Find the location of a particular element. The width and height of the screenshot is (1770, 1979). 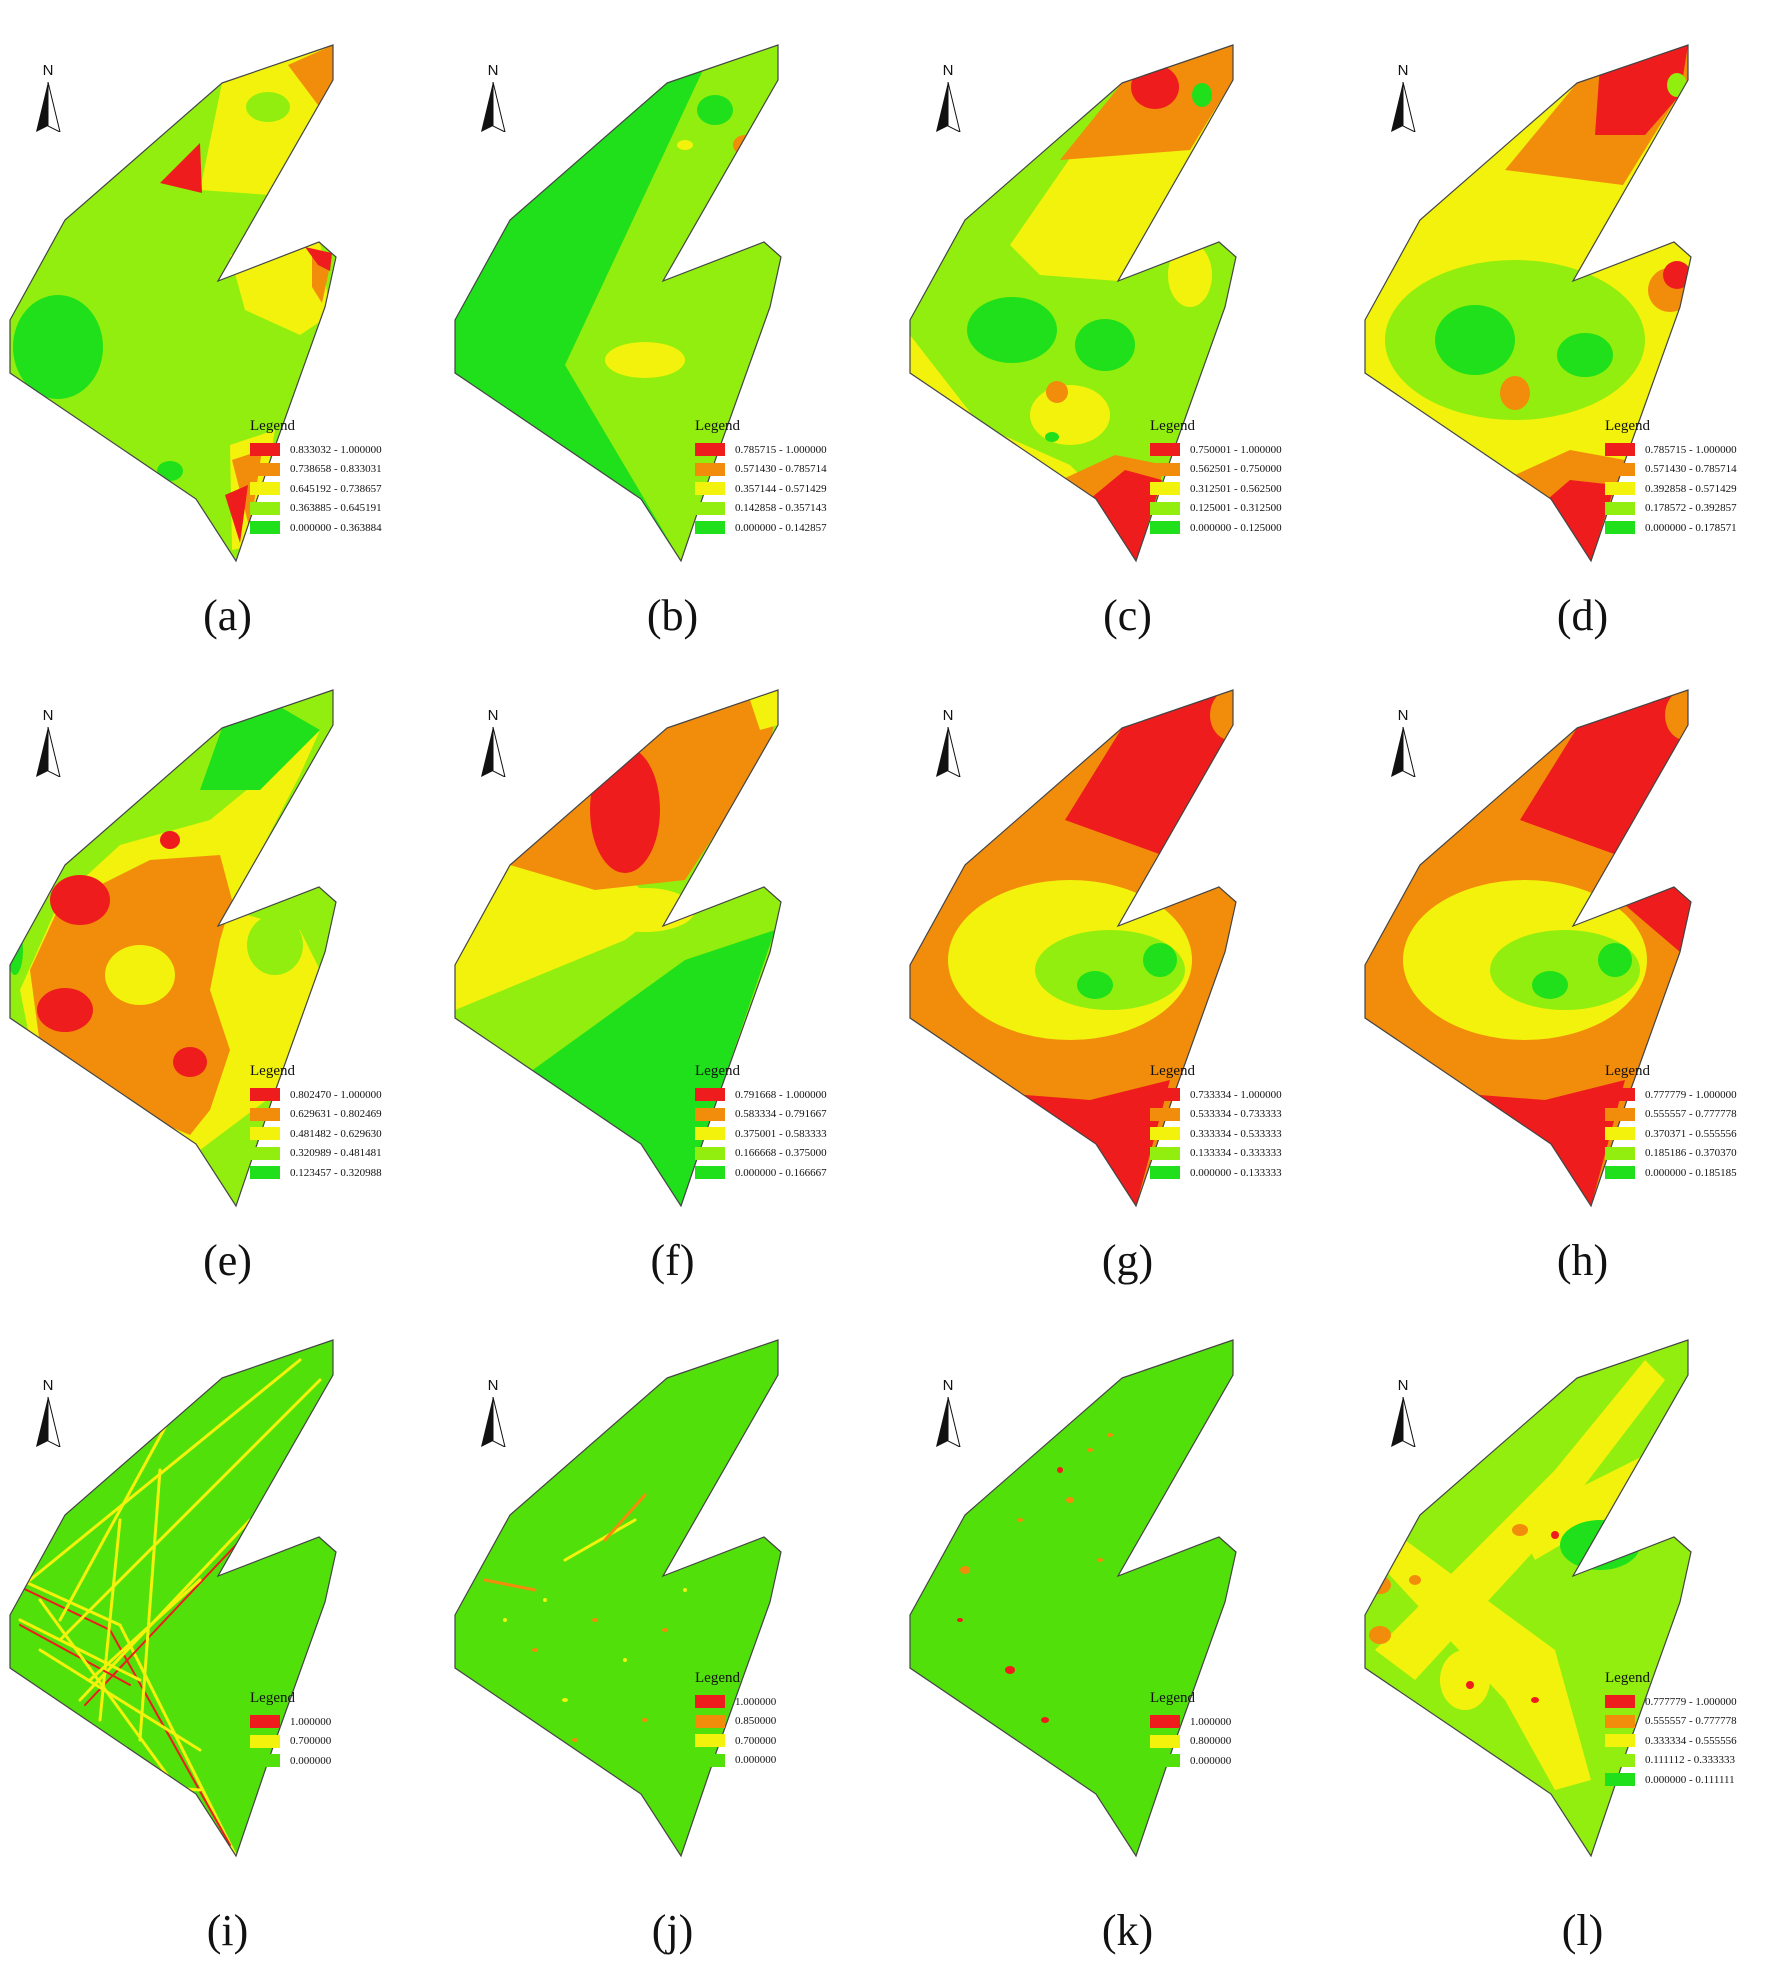

legend-item: 0.000000 - 0.363884 is located at coordinates (350, 528).